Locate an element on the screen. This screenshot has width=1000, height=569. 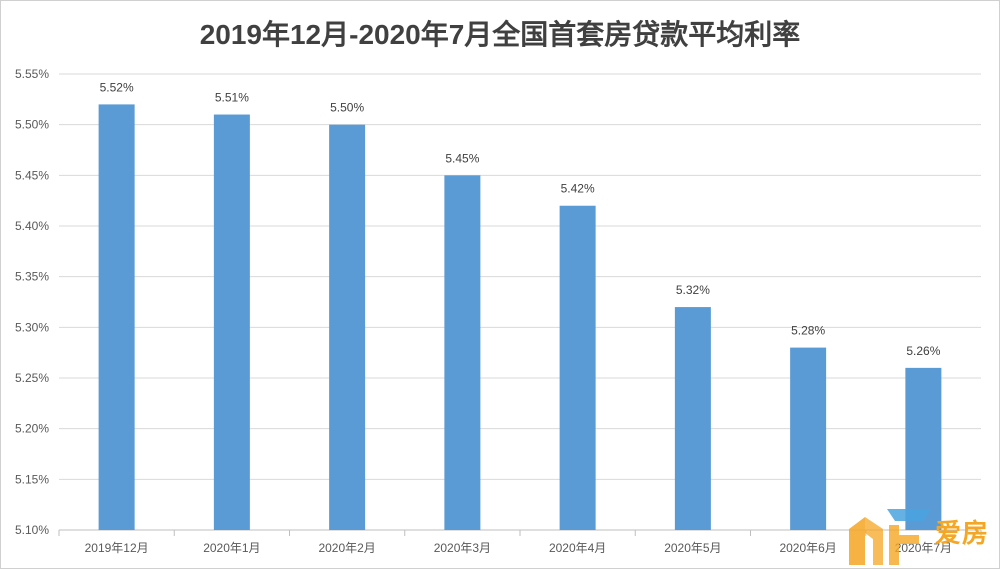
x-tick-label: 2020年1月 is located at coordinates (231, 548).